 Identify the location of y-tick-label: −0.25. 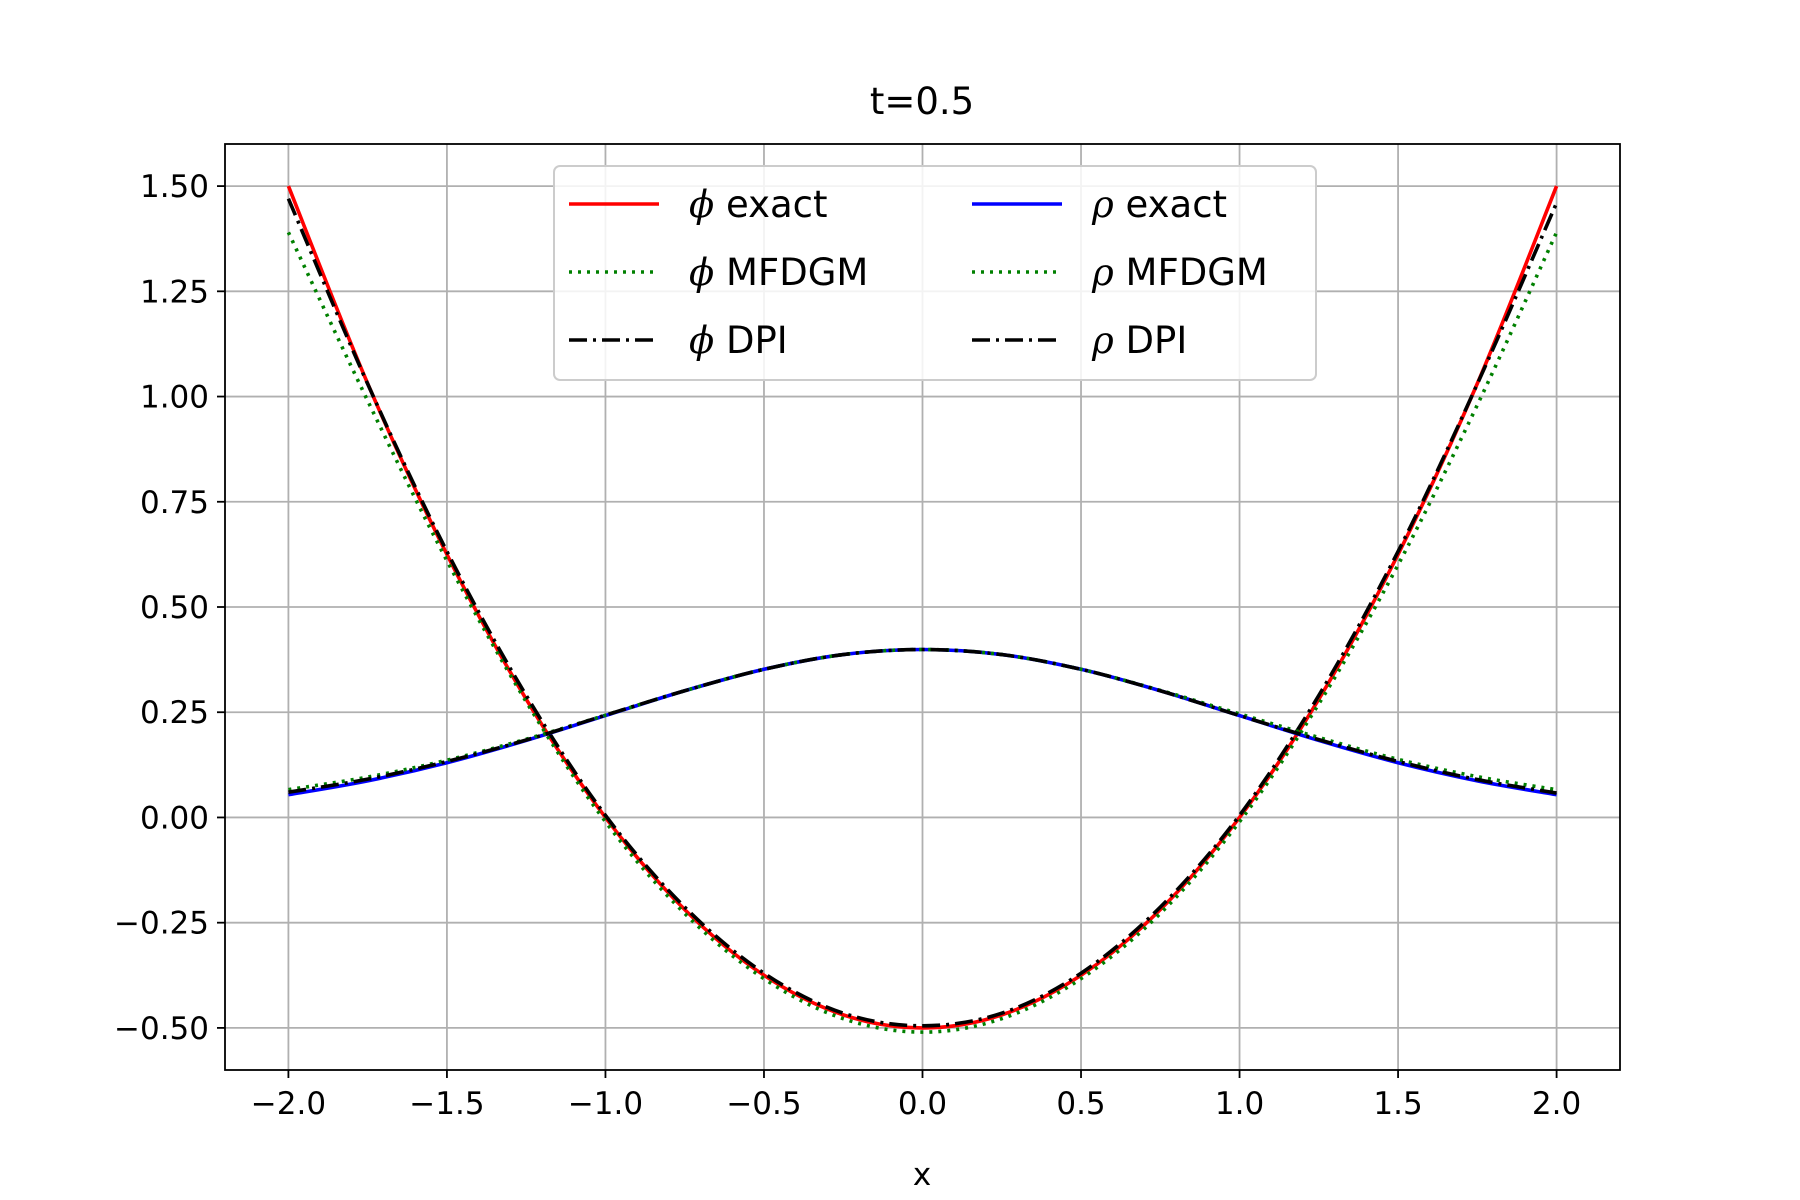
(161, 924).